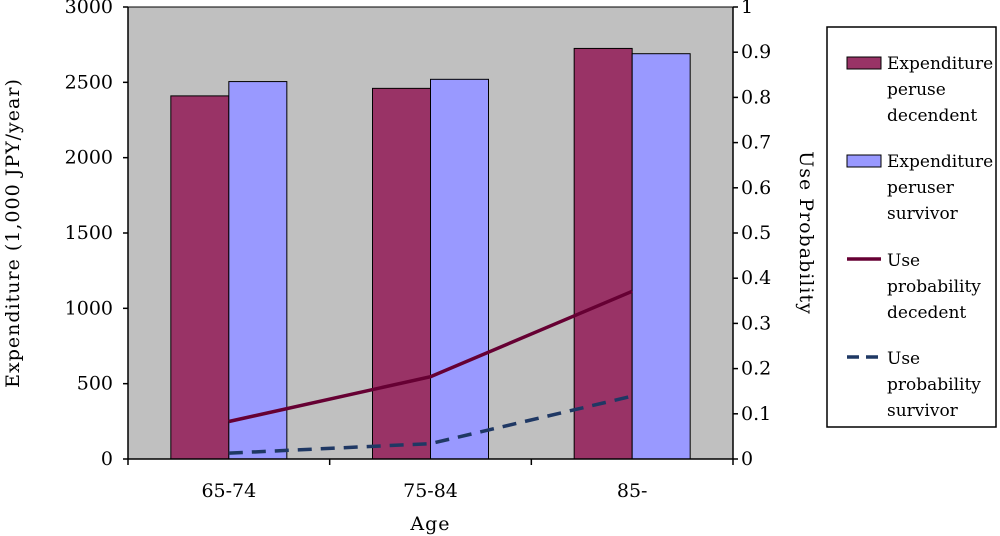  Describe the element at coordinates (921, 188) in the screenshot. I see `legend-label-expenditure-peruser-survivor: peruser` at that location.